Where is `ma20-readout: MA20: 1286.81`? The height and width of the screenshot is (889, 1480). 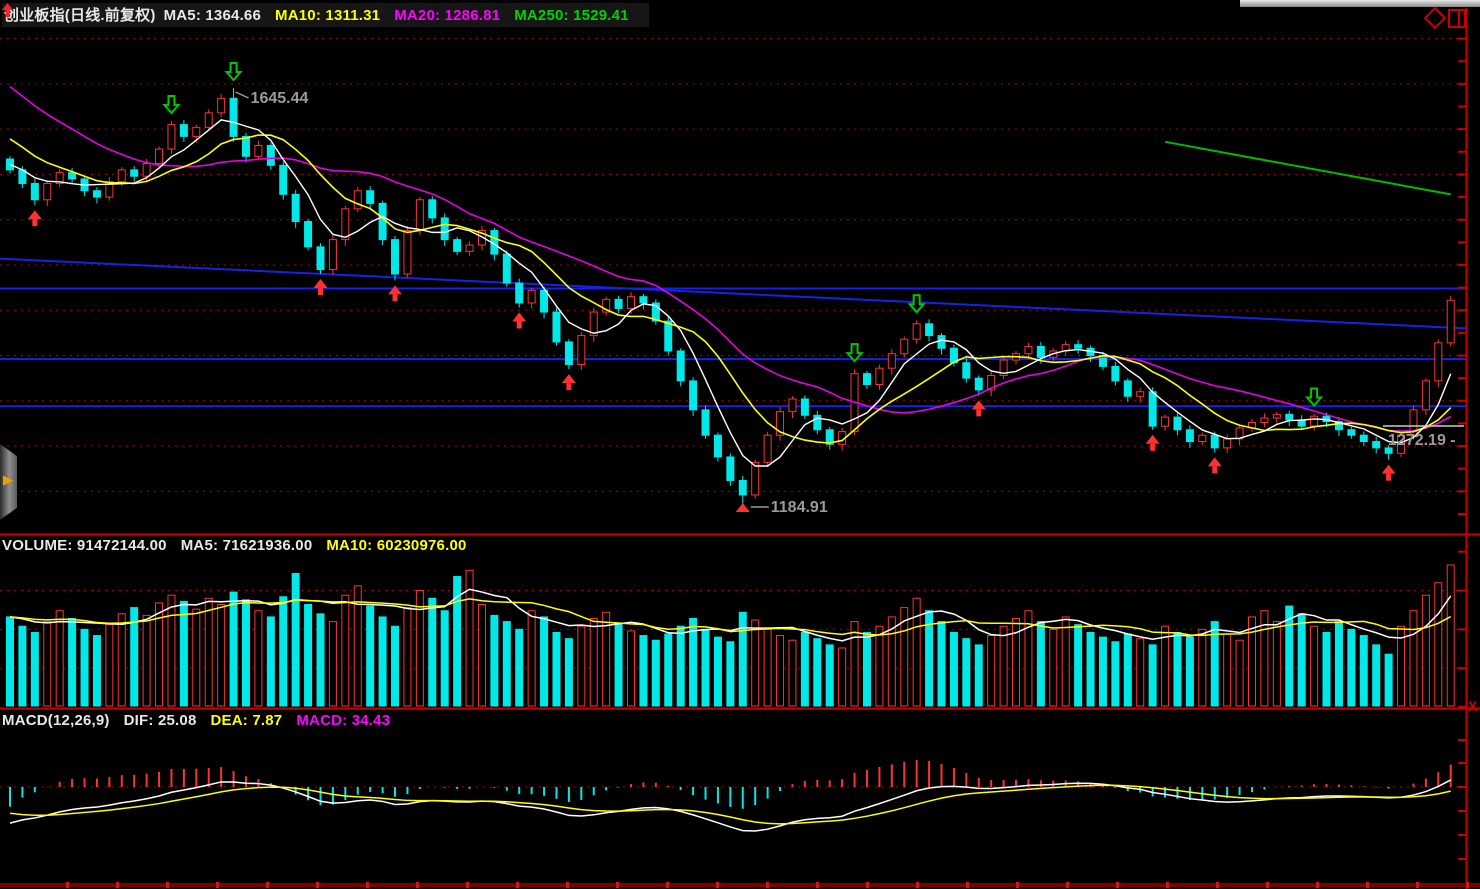
ma20-readout: MA20: 1286.81 is located at coordinates (447, 15).